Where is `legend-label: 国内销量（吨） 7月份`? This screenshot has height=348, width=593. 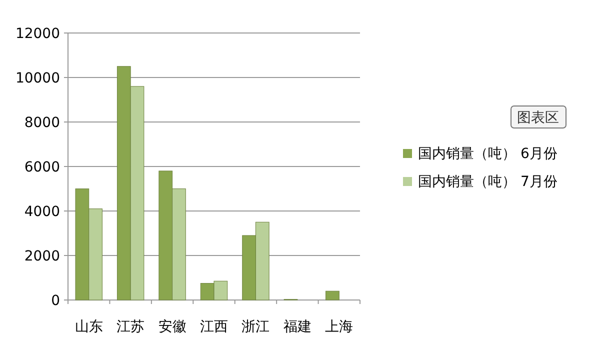 legend-label: 国内销量（吨） 7月份 is located at coordinates (488, 182).